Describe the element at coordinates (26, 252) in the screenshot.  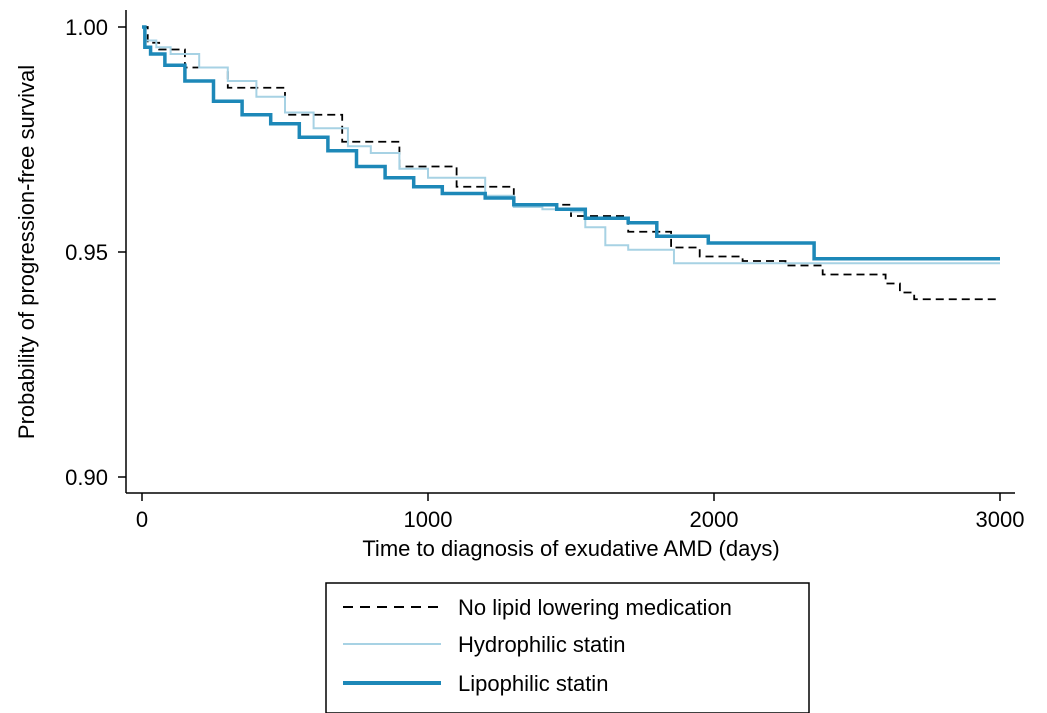
I see `y-axis-title: Probability of progression-free survival` at that location.